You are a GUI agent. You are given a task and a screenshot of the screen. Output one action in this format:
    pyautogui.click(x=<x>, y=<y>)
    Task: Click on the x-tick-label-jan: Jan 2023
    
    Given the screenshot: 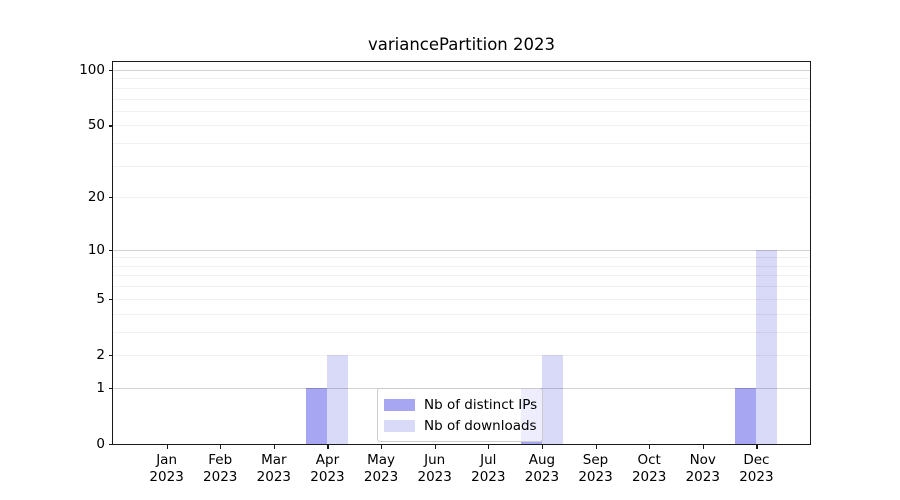 What is the action you would take?
    pyautogui.click(x=166, y=468)
    